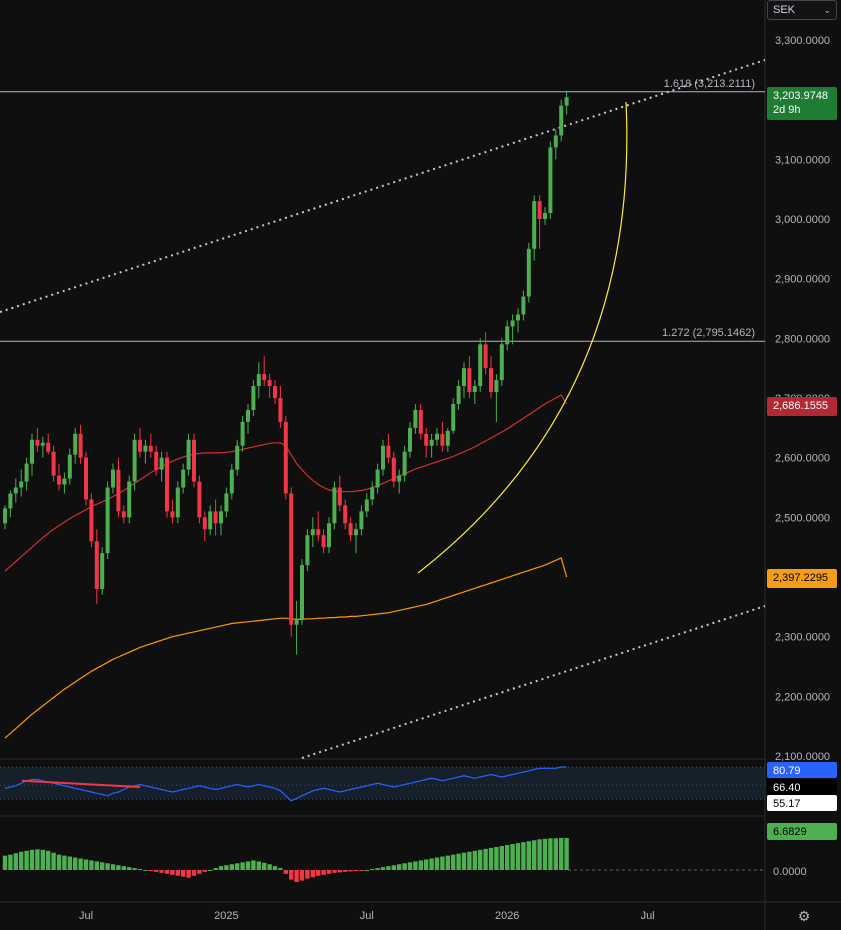  Describe the element at coordinates (802, 220) in the screenshot. I see `price-tick-label: 3,000.0000` at that location.